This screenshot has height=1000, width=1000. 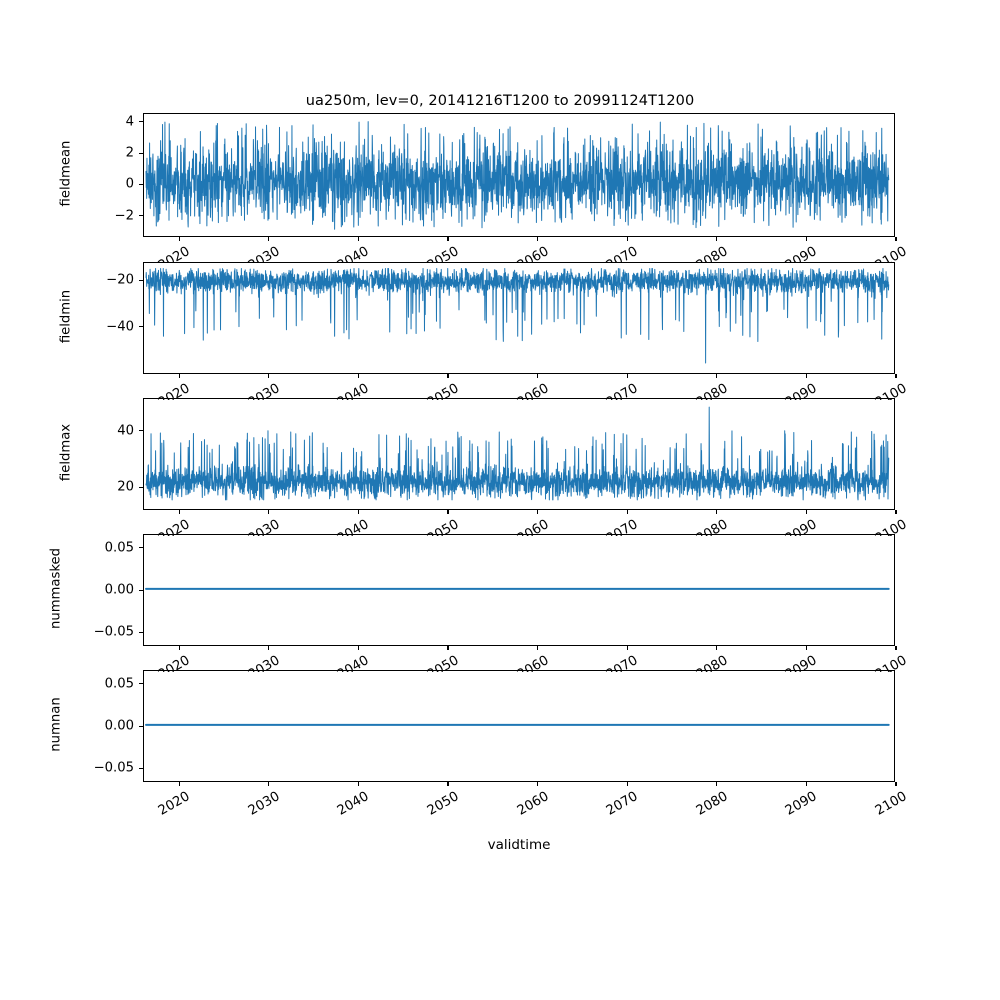 What do you see at coordinates (120, 280) in the screenshot?
I see `y-tick-label: −20` at bounding box center [120, 280].